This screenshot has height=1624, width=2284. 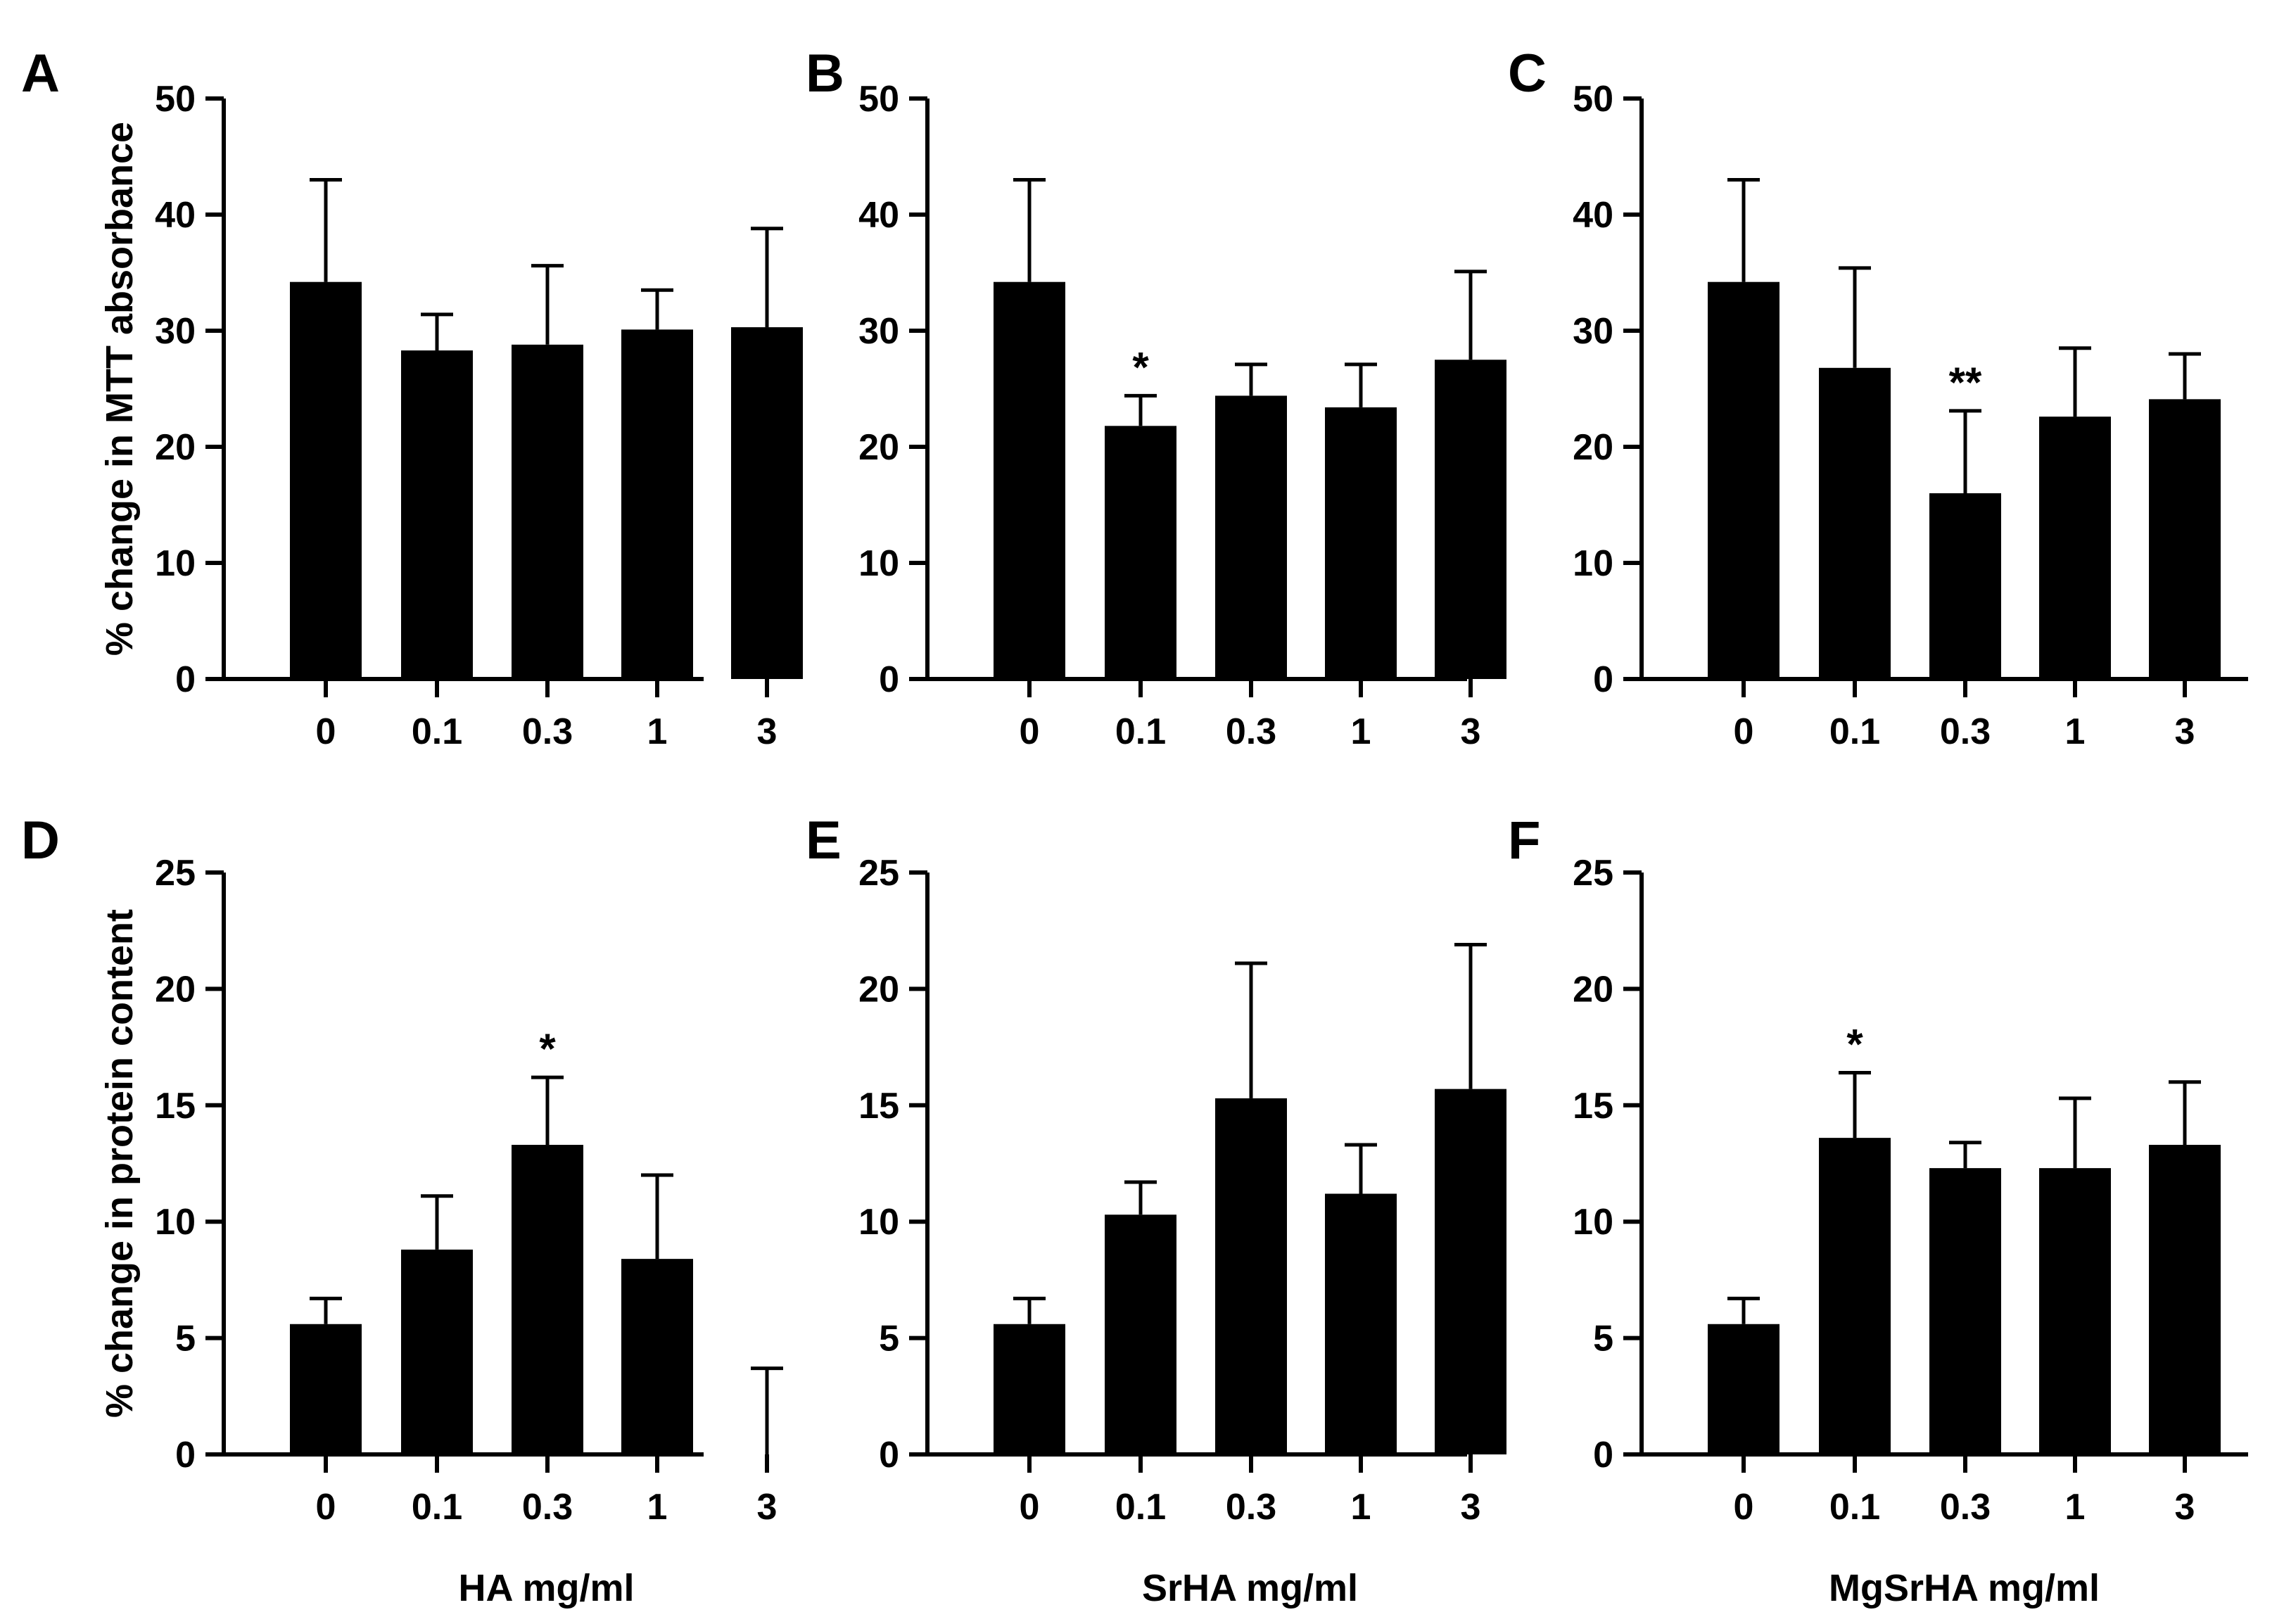 What do you see at coordinates (1527, 73) in the screenshot?
I see `panel-c-letter: C` at bounding box center [1527, 73].